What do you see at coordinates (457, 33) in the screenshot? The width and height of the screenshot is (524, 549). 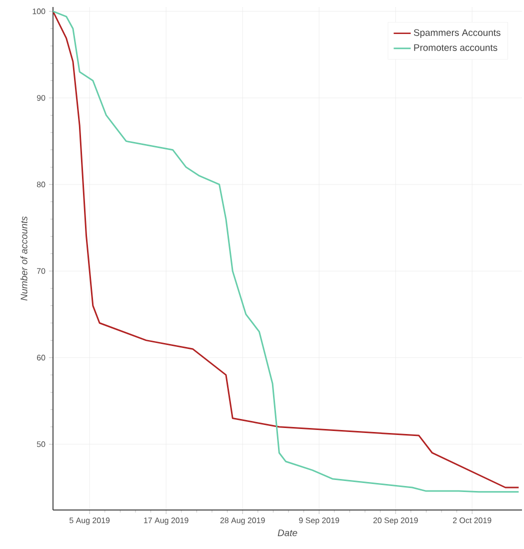 I see `legend-label: Spammers Accounts` at bounding box center [457, 33].